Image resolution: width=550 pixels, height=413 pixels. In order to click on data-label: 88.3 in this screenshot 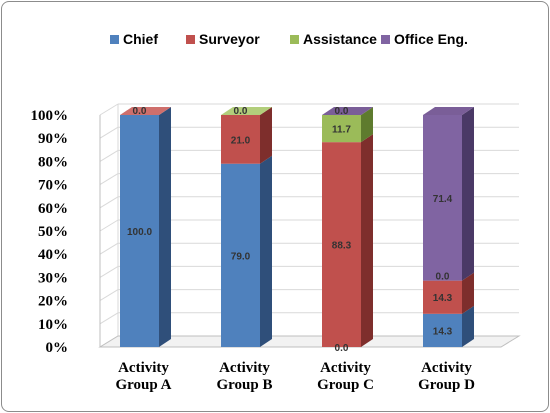, I will do `click(342, 246)`.